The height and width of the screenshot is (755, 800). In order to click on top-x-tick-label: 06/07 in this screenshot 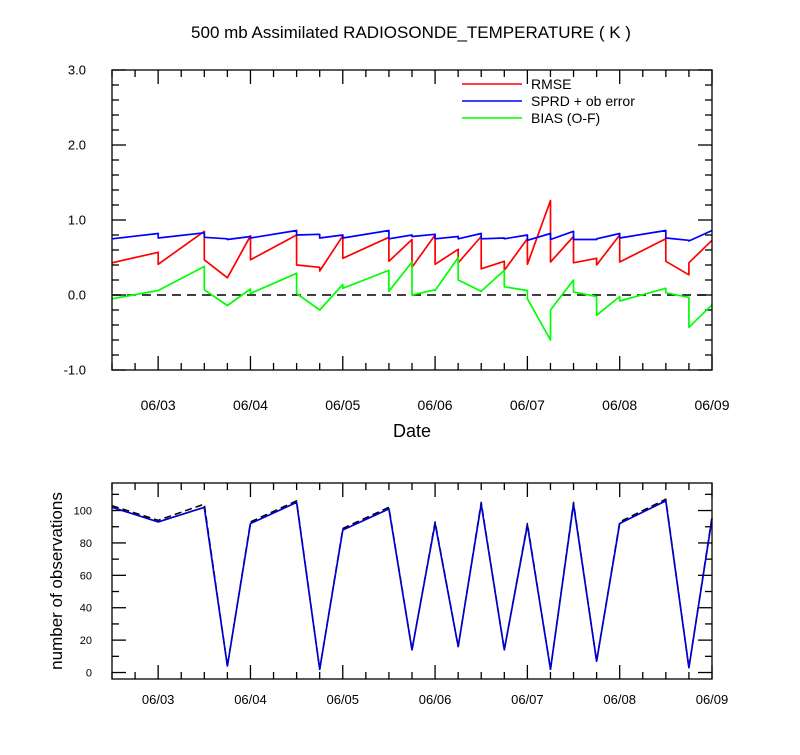, I will do `click(527, 405)`.